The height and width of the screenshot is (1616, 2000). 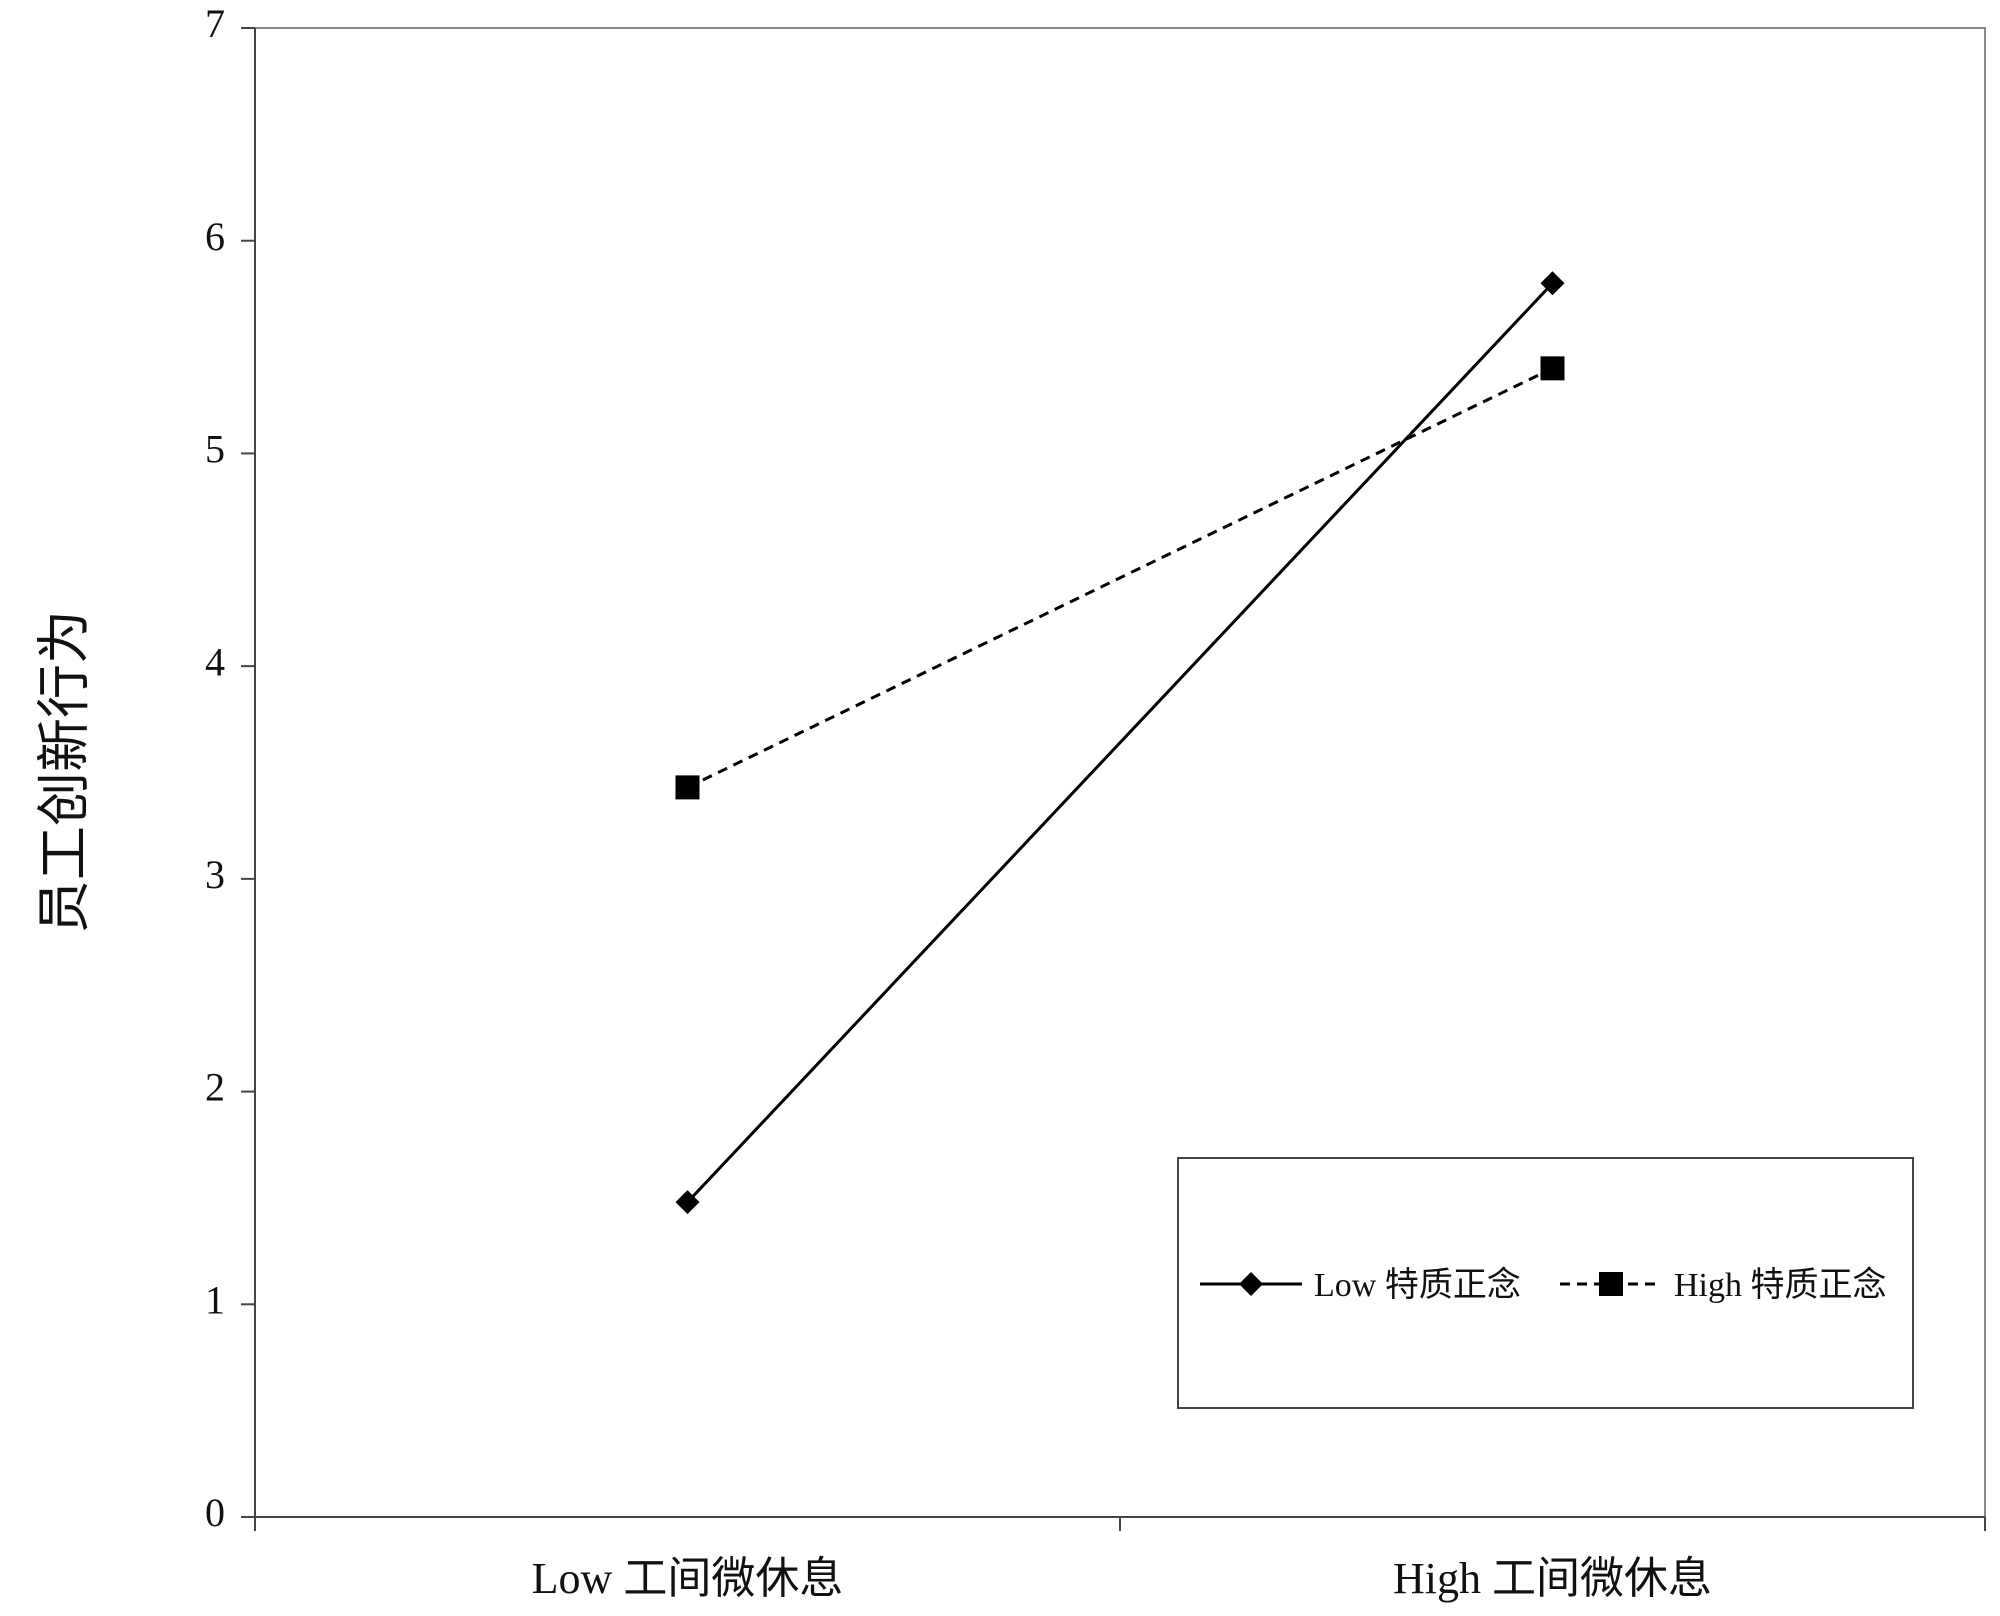 What do you see at coordinates (215, 23) in the screenshot?
I see `y-tick-label: 7` at bounding box center [215, 23].